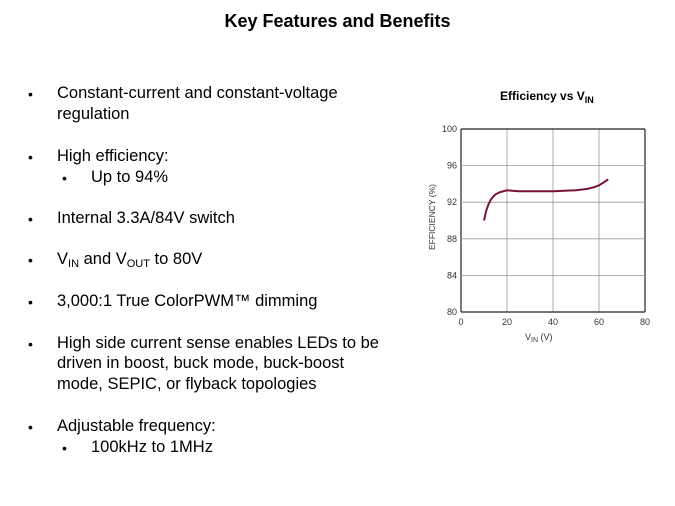  I want to click on text: V, so click(63, 259).